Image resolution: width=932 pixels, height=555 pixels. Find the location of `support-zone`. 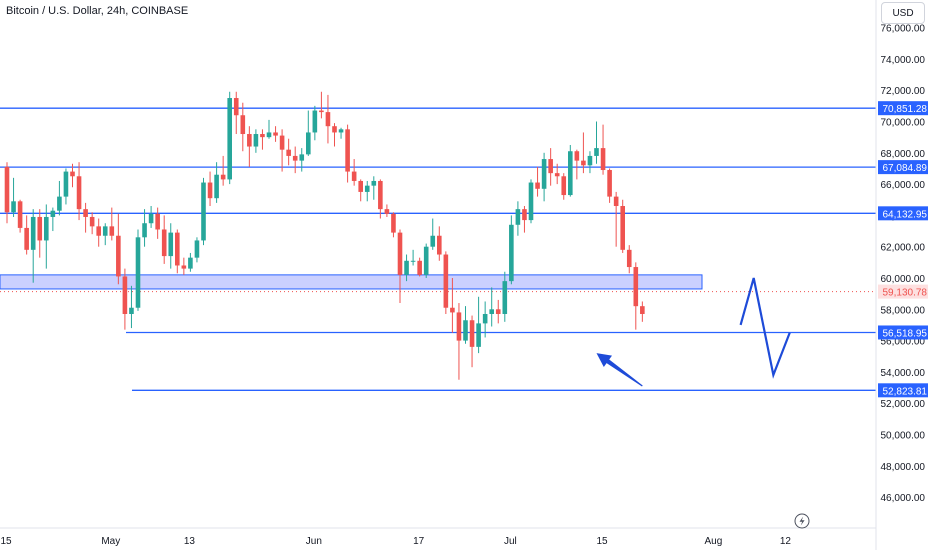

support-zone is located at coordinates (351, 282).